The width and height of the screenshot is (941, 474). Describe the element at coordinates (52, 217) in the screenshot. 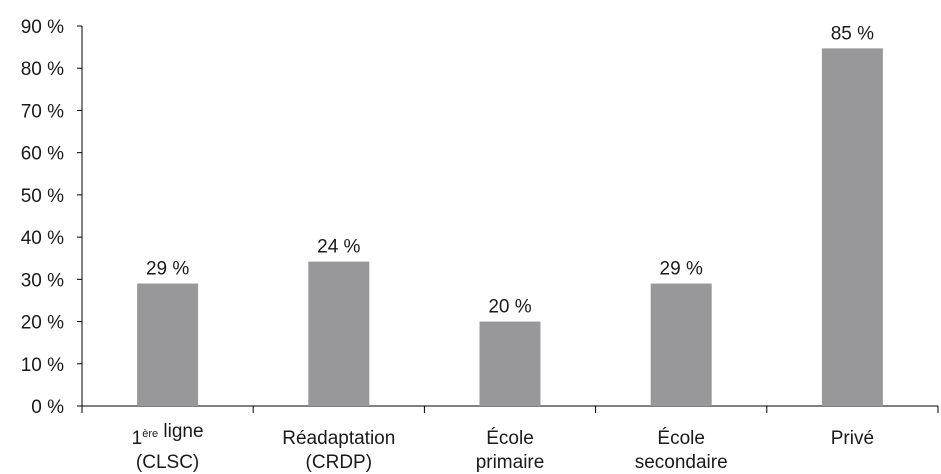

I see `y-axis: 0 % 10 % 20 % 30 % 40 % 50 % 60 % 70 % 80 % 90 %` at that location.